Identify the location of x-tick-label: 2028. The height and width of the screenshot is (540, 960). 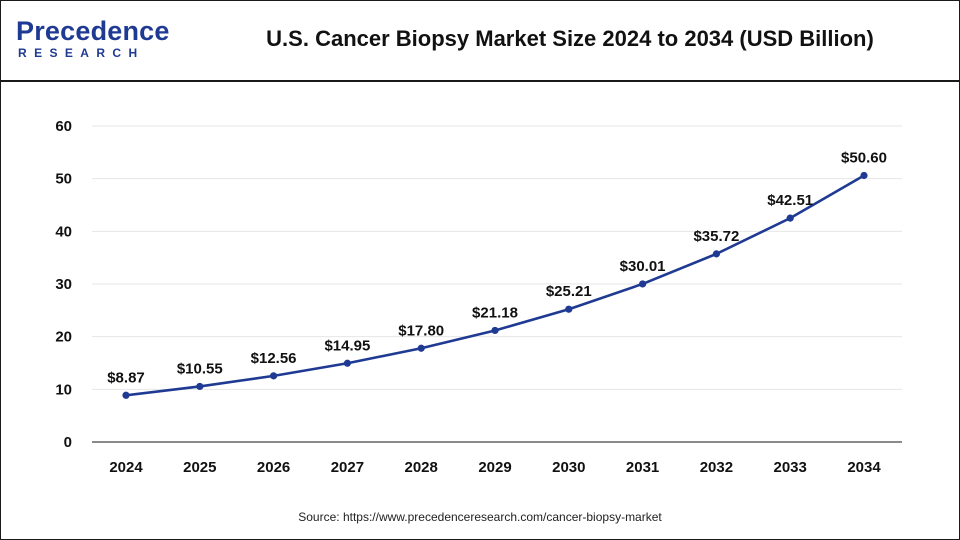
(421, 467).